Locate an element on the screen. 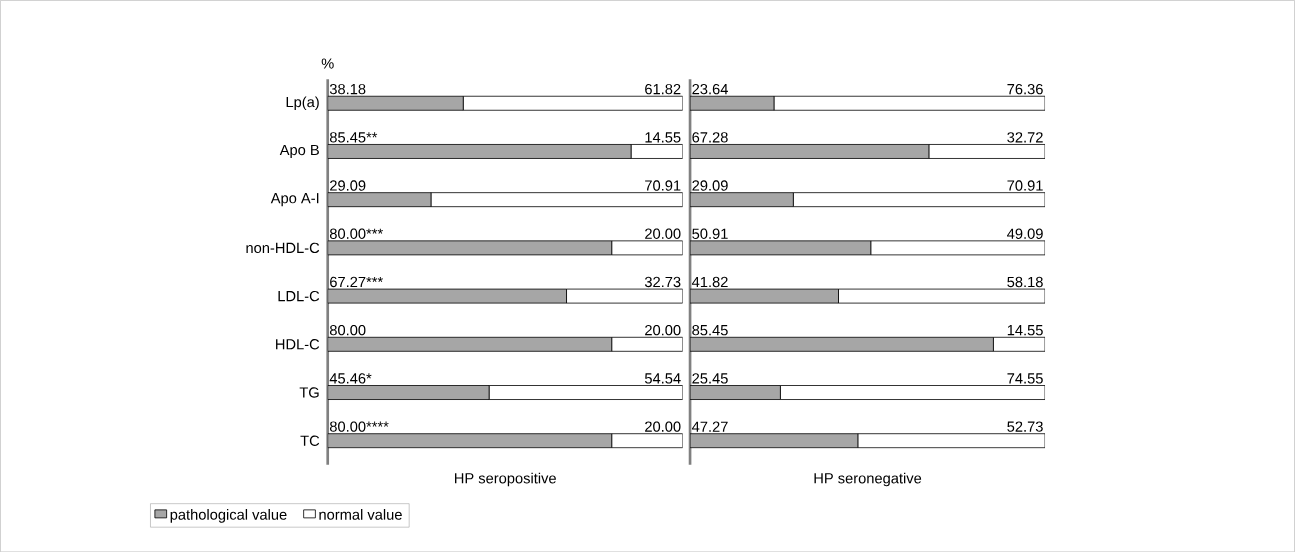 This screenshot has width=1295, height=552. y-tick-label: TG is located at coordinates (309, 392).